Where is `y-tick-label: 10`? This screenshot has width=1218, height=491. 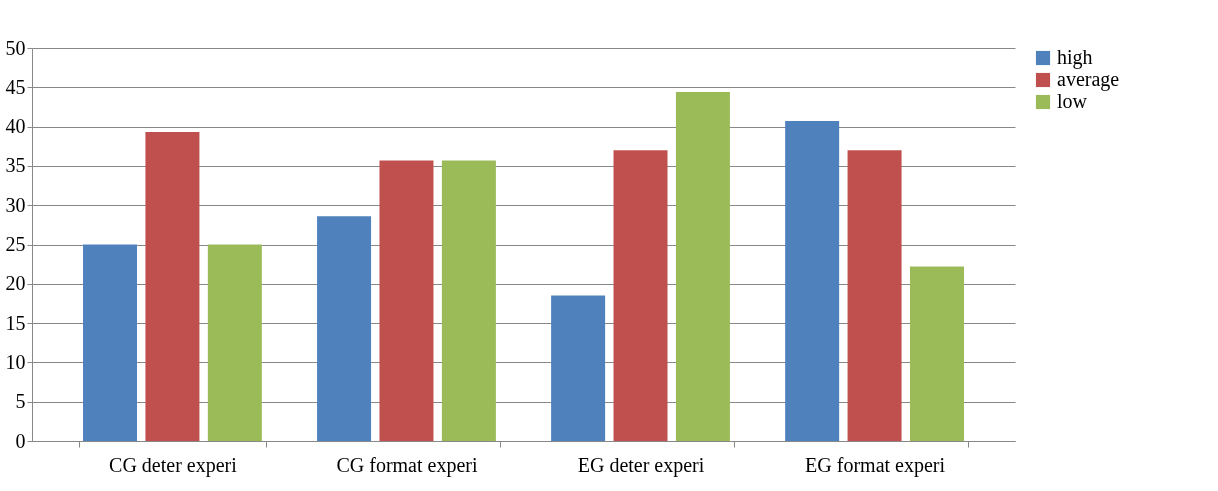 y-tick-label: 10 is located at coordinates (15, 361).